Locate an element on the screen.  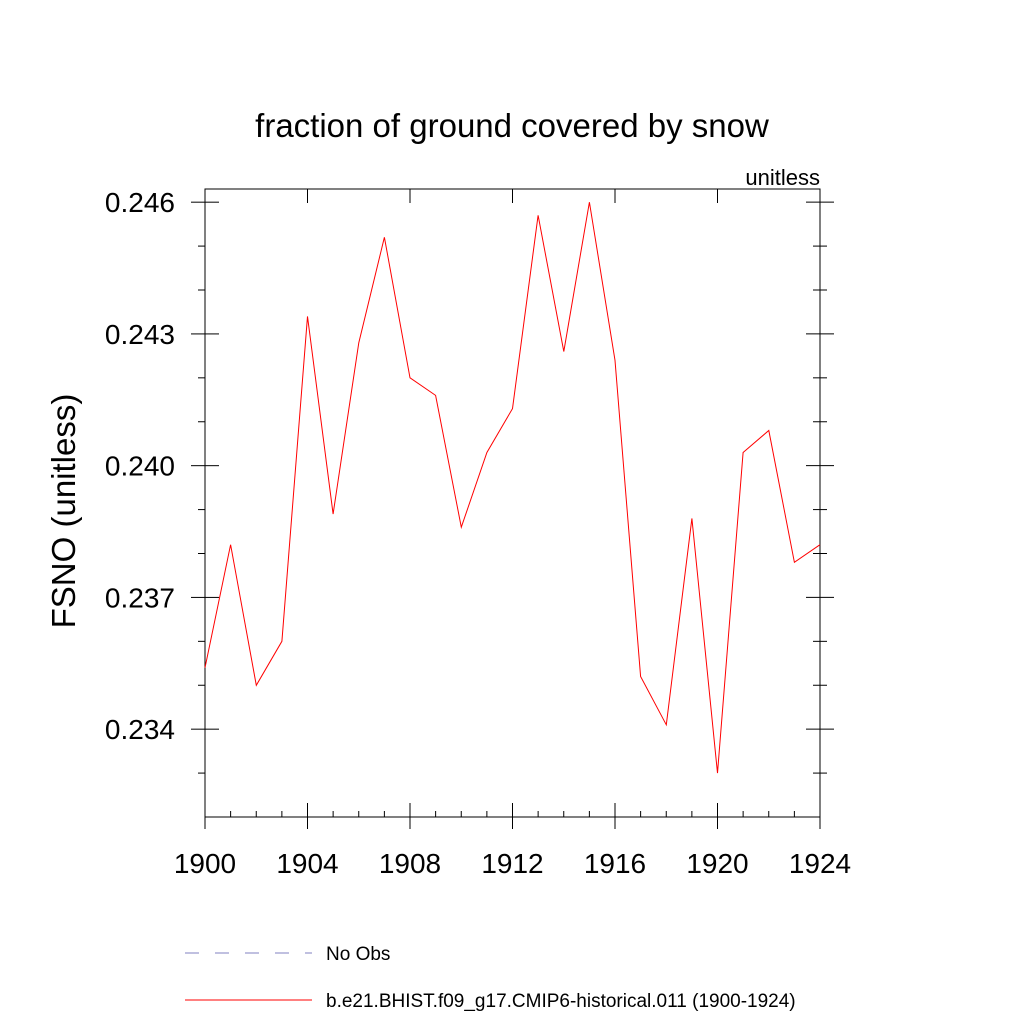
y-tick-label: 0.240 is located at coordinates (140, 466).